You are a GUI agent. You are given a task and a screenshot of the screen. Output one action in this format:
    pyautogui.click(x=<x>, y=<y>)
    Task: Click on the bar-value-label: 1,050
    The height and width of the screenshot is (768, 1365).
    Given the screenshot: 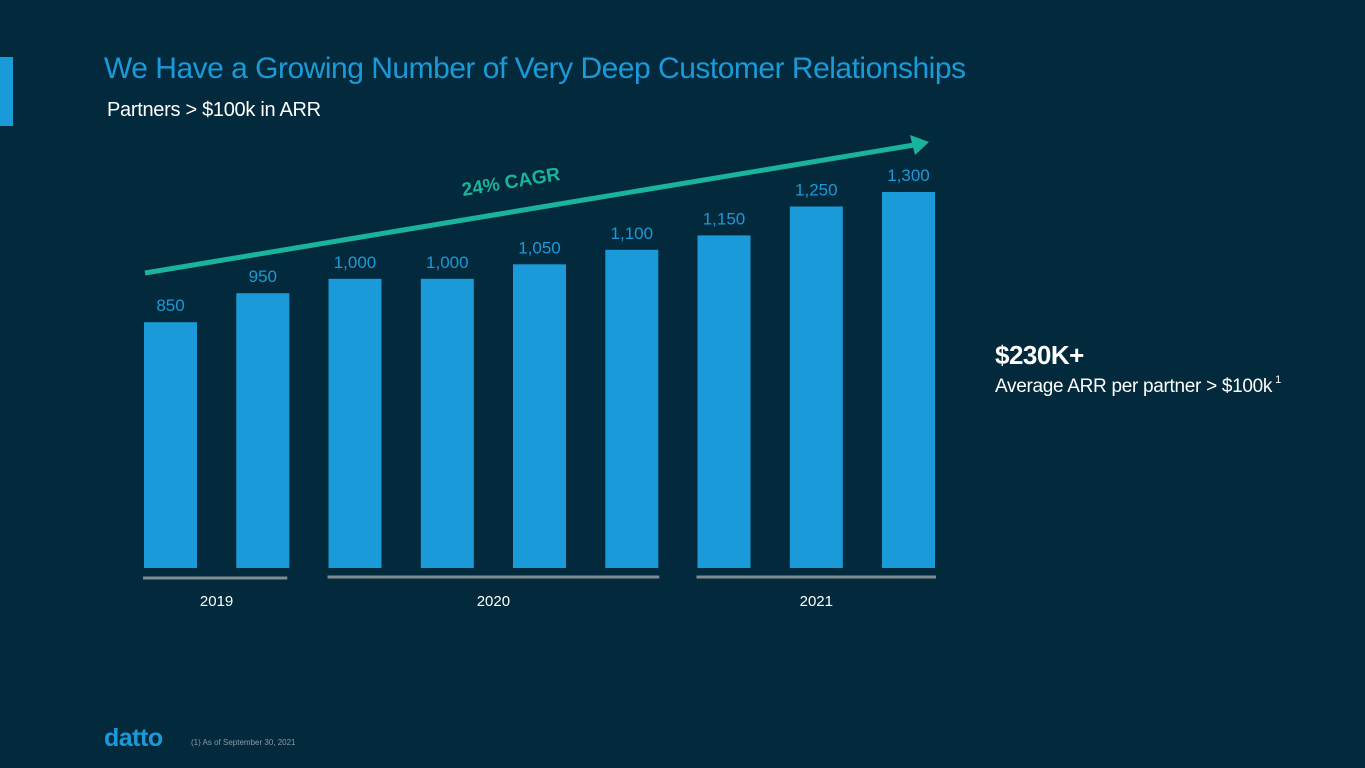 What is the action you would take?
    pyautogui.click(x=539, y=247)
    